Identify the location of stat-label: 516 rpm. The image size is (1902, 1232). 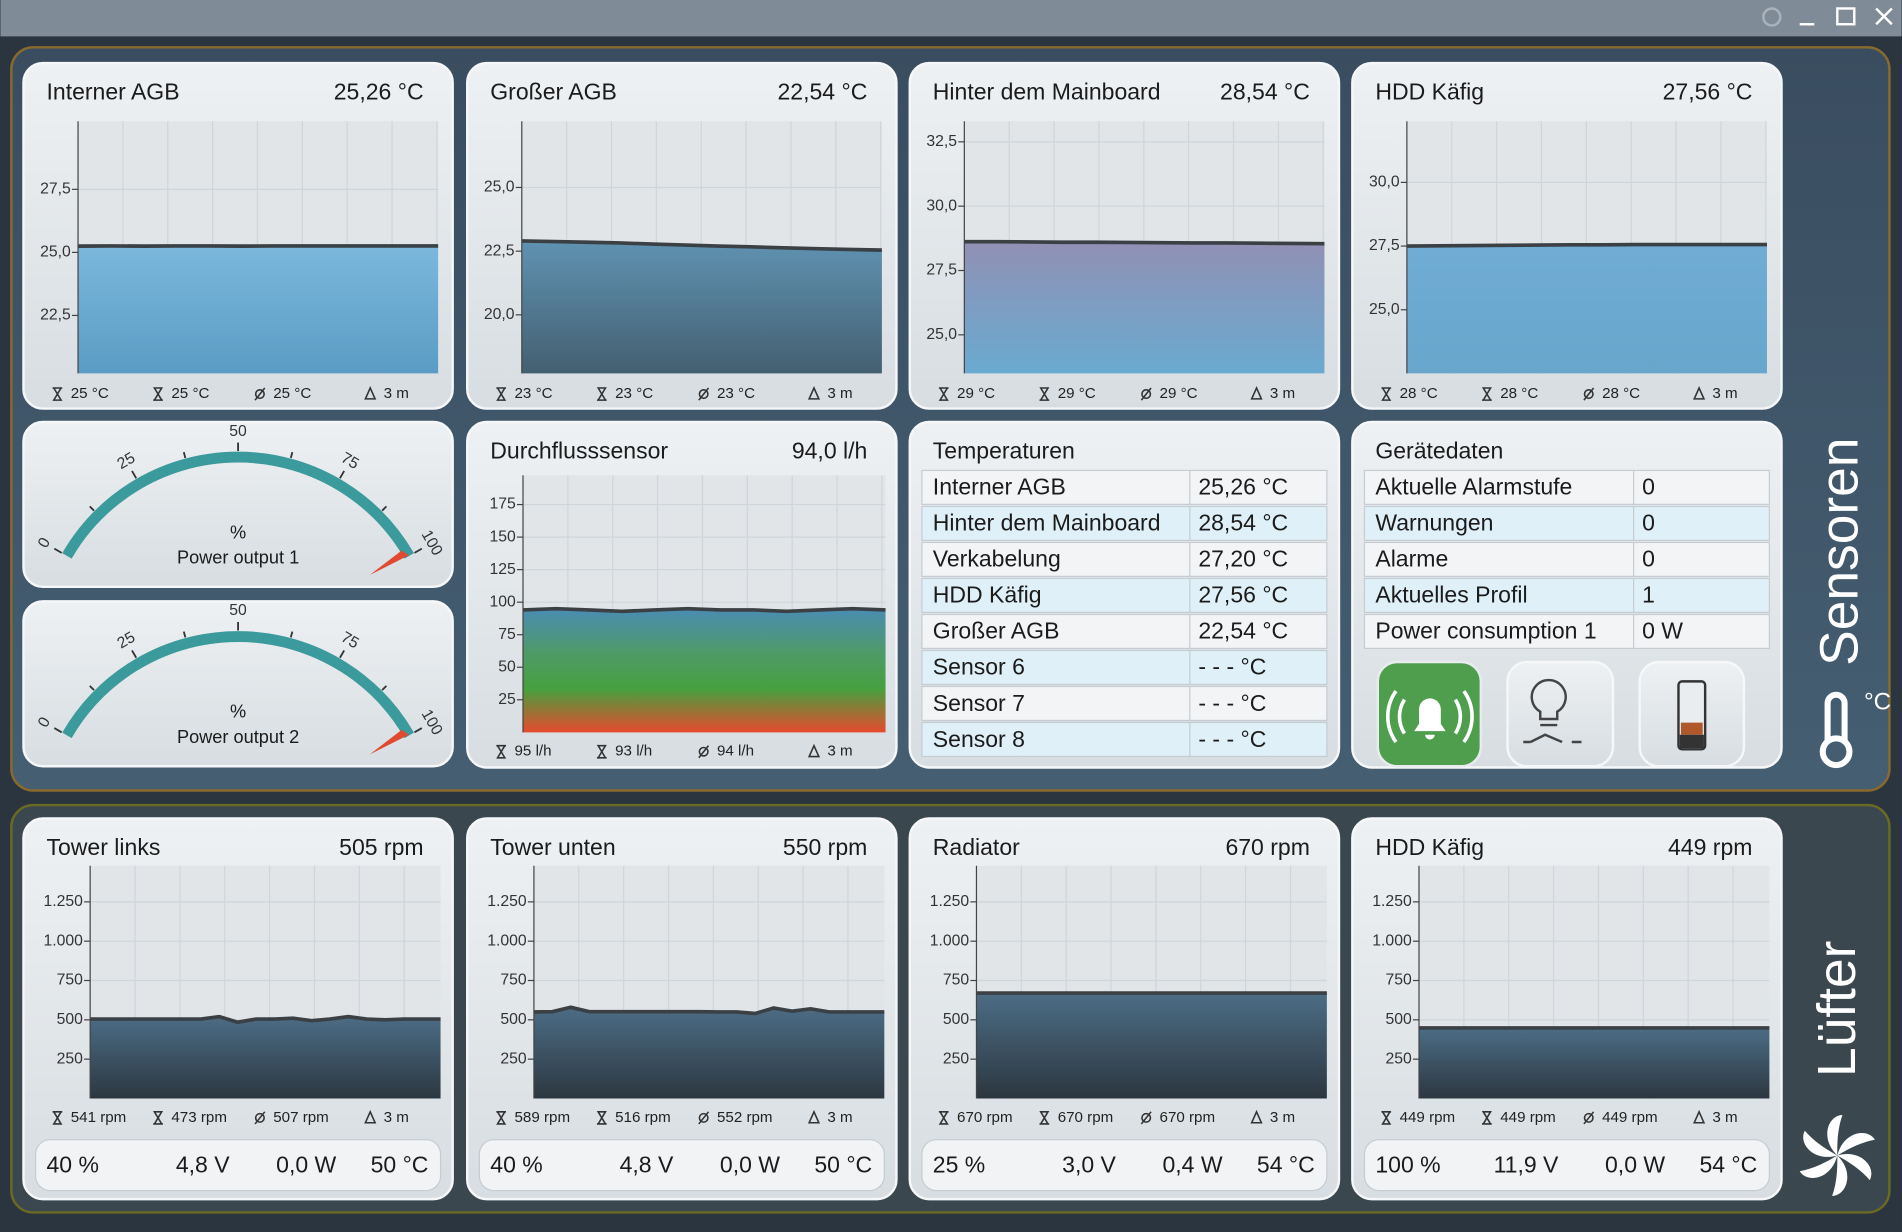
(643, 1117).